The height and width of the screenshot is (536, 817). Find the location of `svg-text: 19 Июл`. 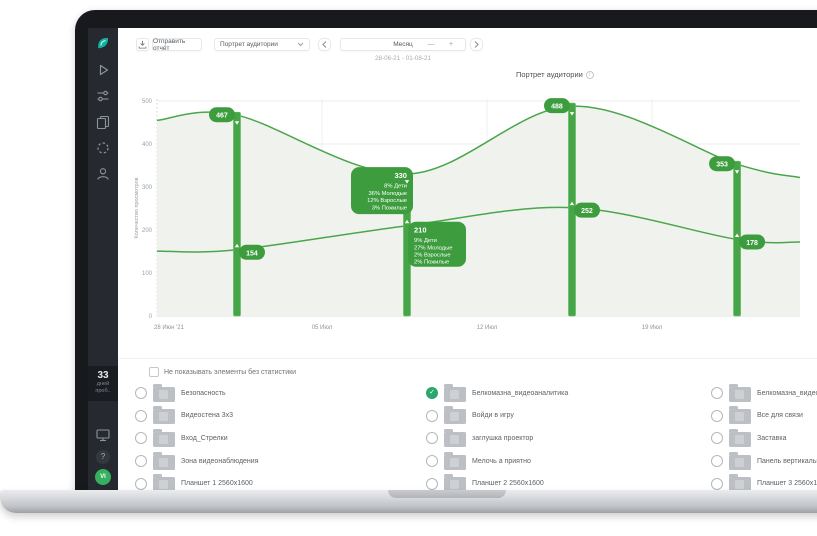

svg-text: 19 Июл is located at coordinates (652, 328).